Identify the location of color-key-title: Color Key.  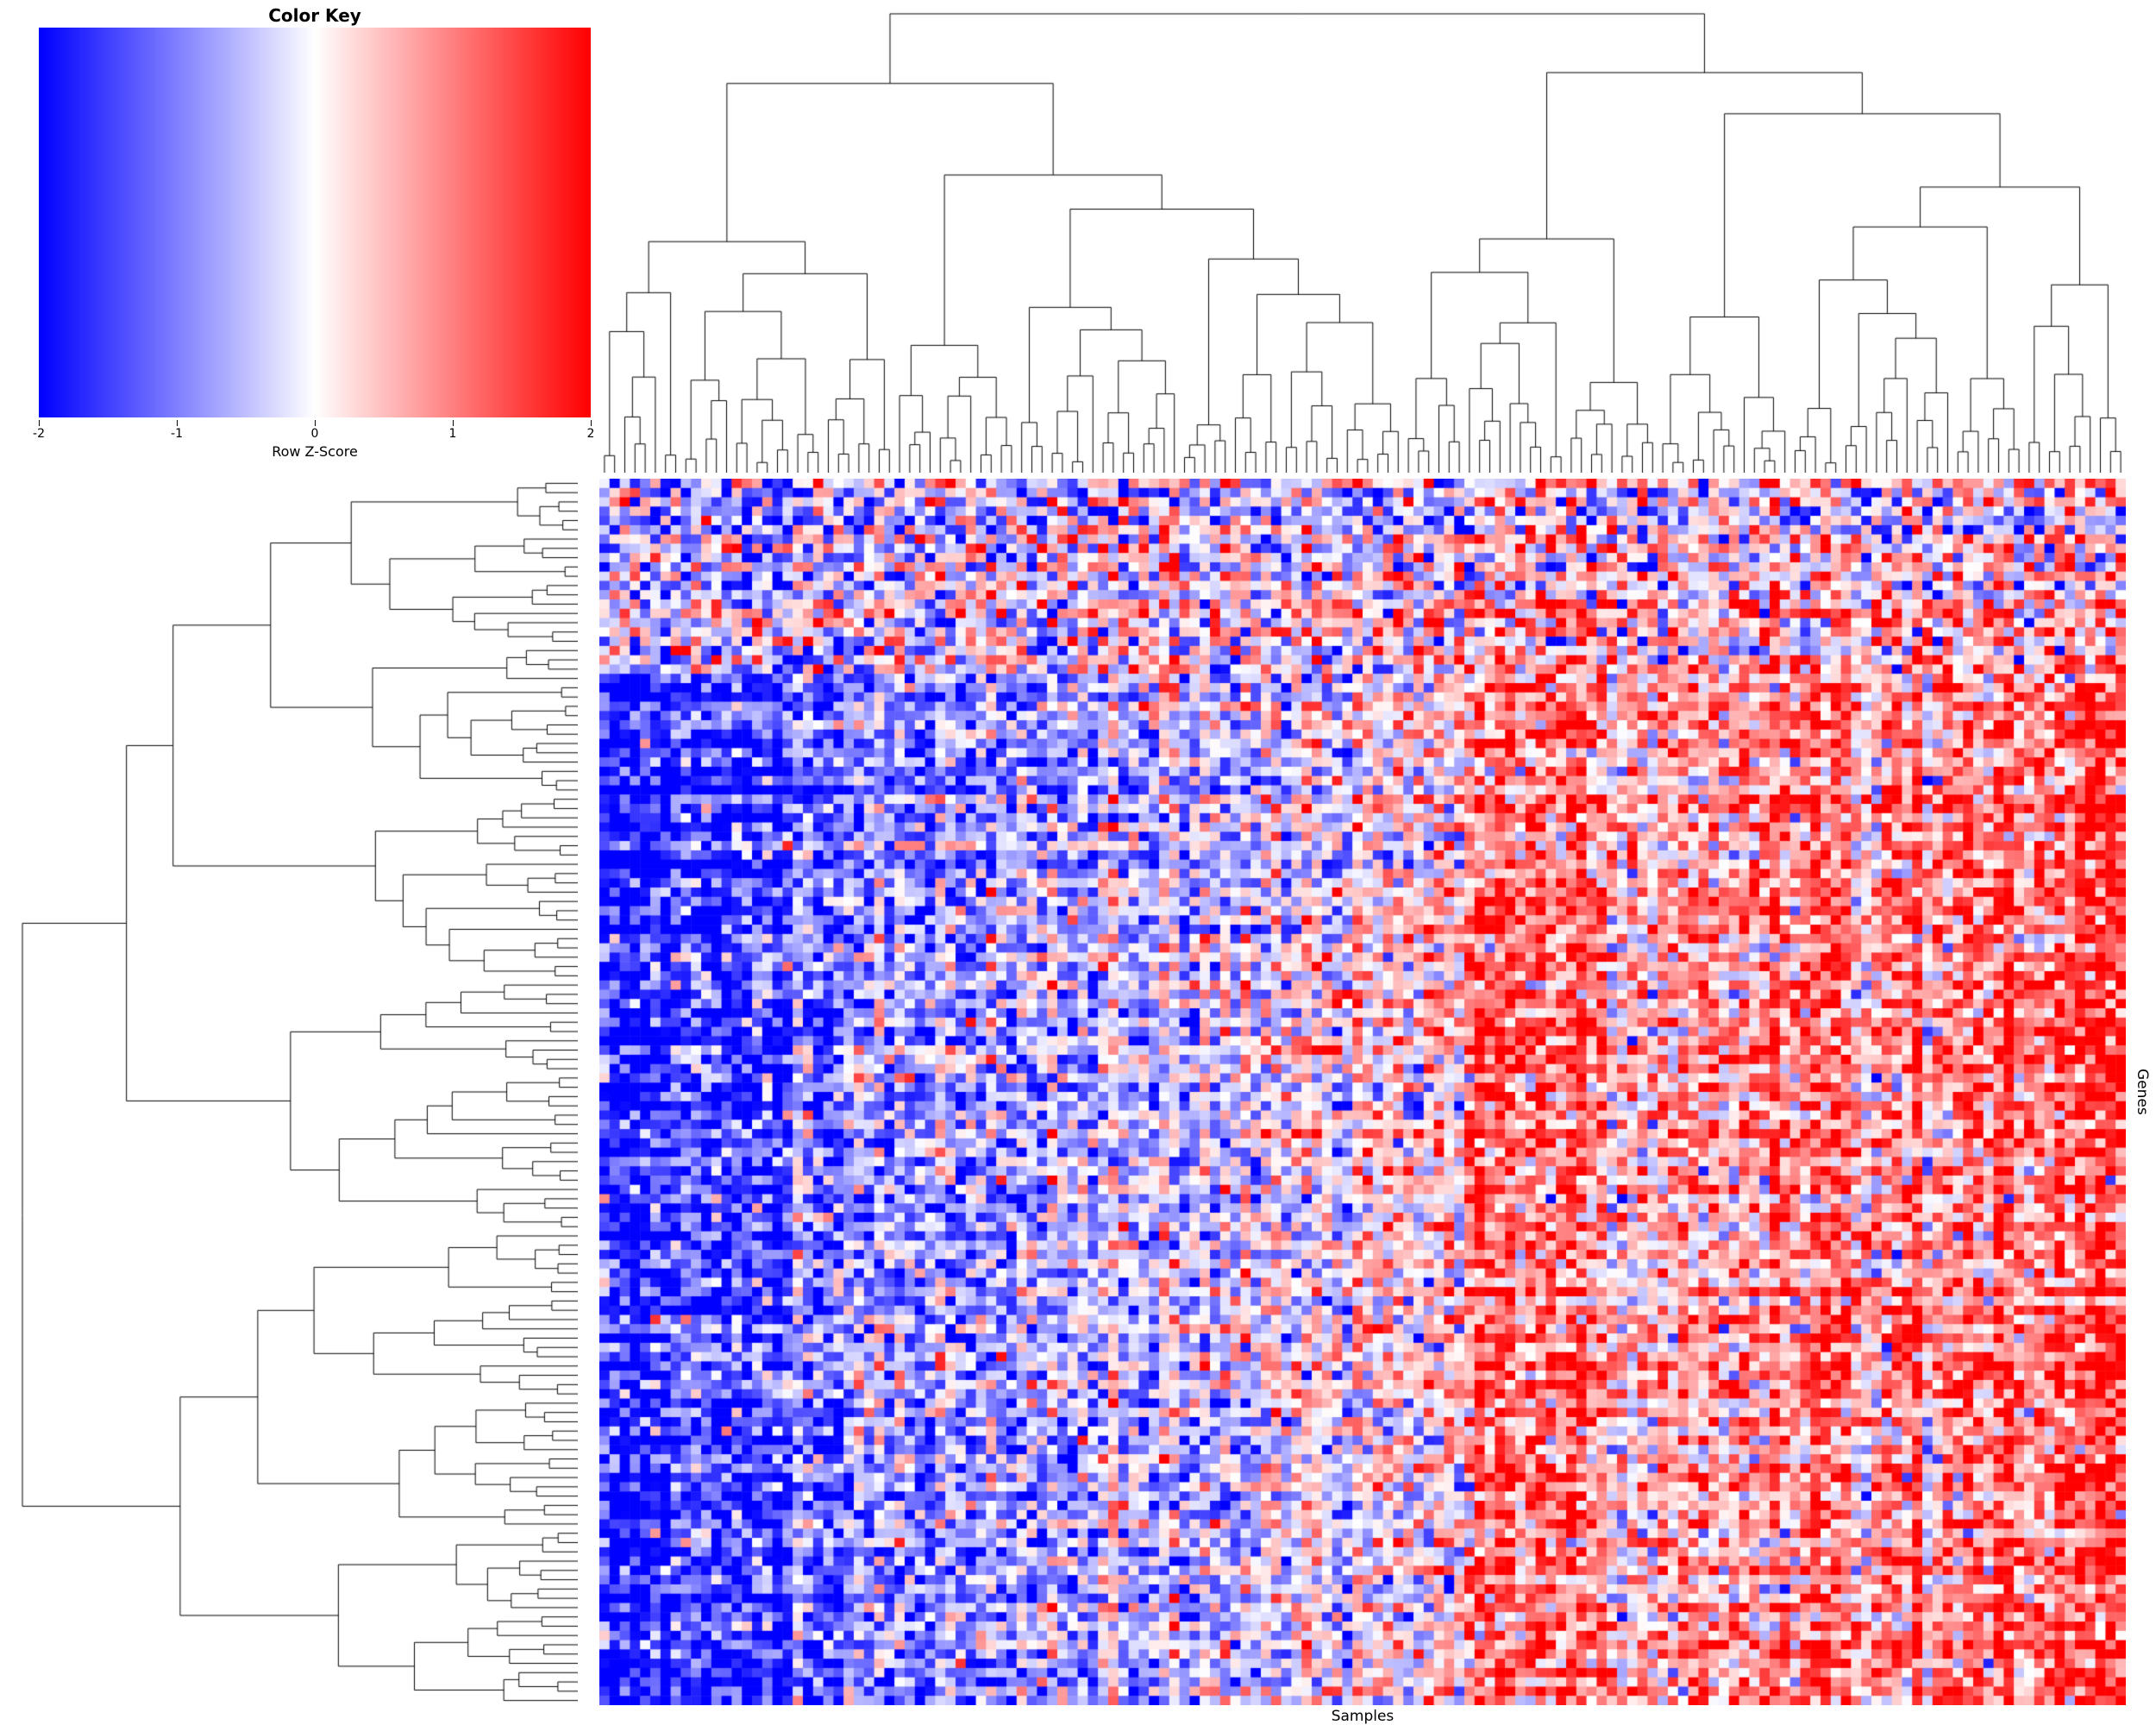
(314, 16).